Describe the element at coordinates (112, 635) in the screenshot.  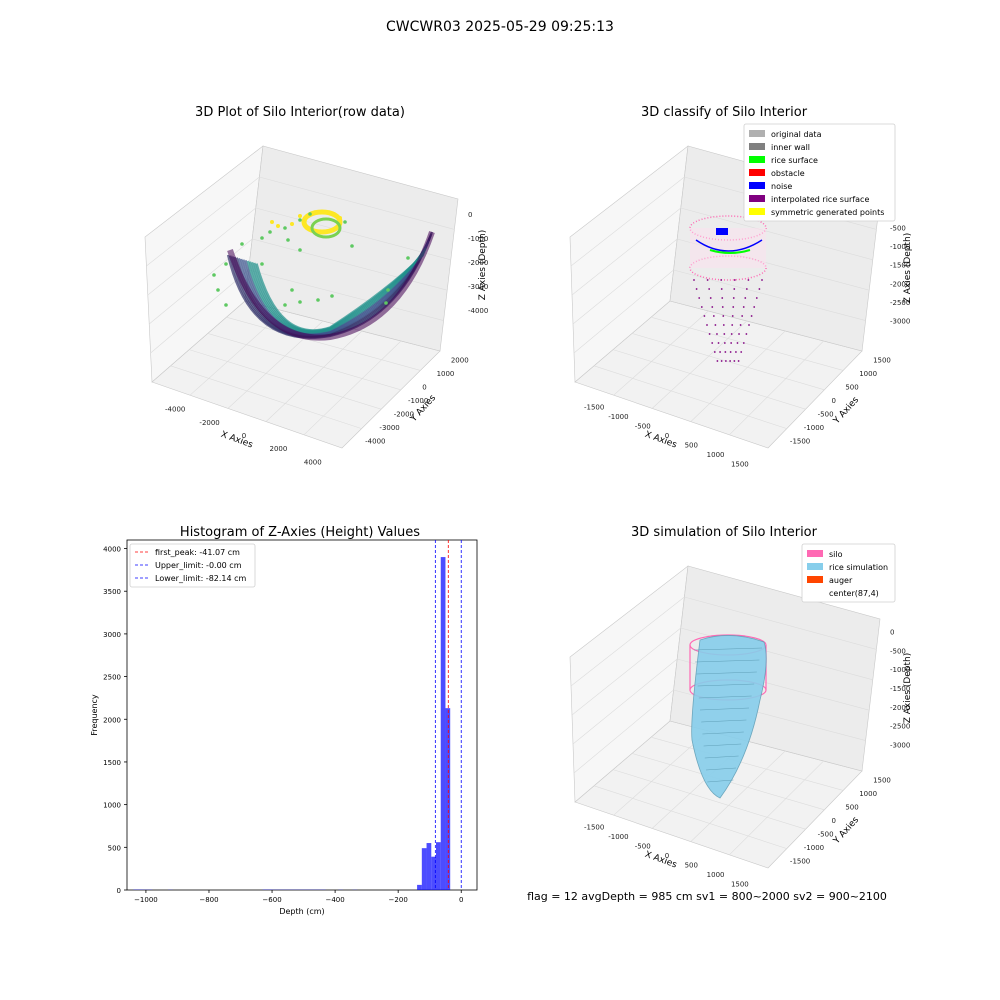
I see `histogram-y-tick-label: 3000` at that location.